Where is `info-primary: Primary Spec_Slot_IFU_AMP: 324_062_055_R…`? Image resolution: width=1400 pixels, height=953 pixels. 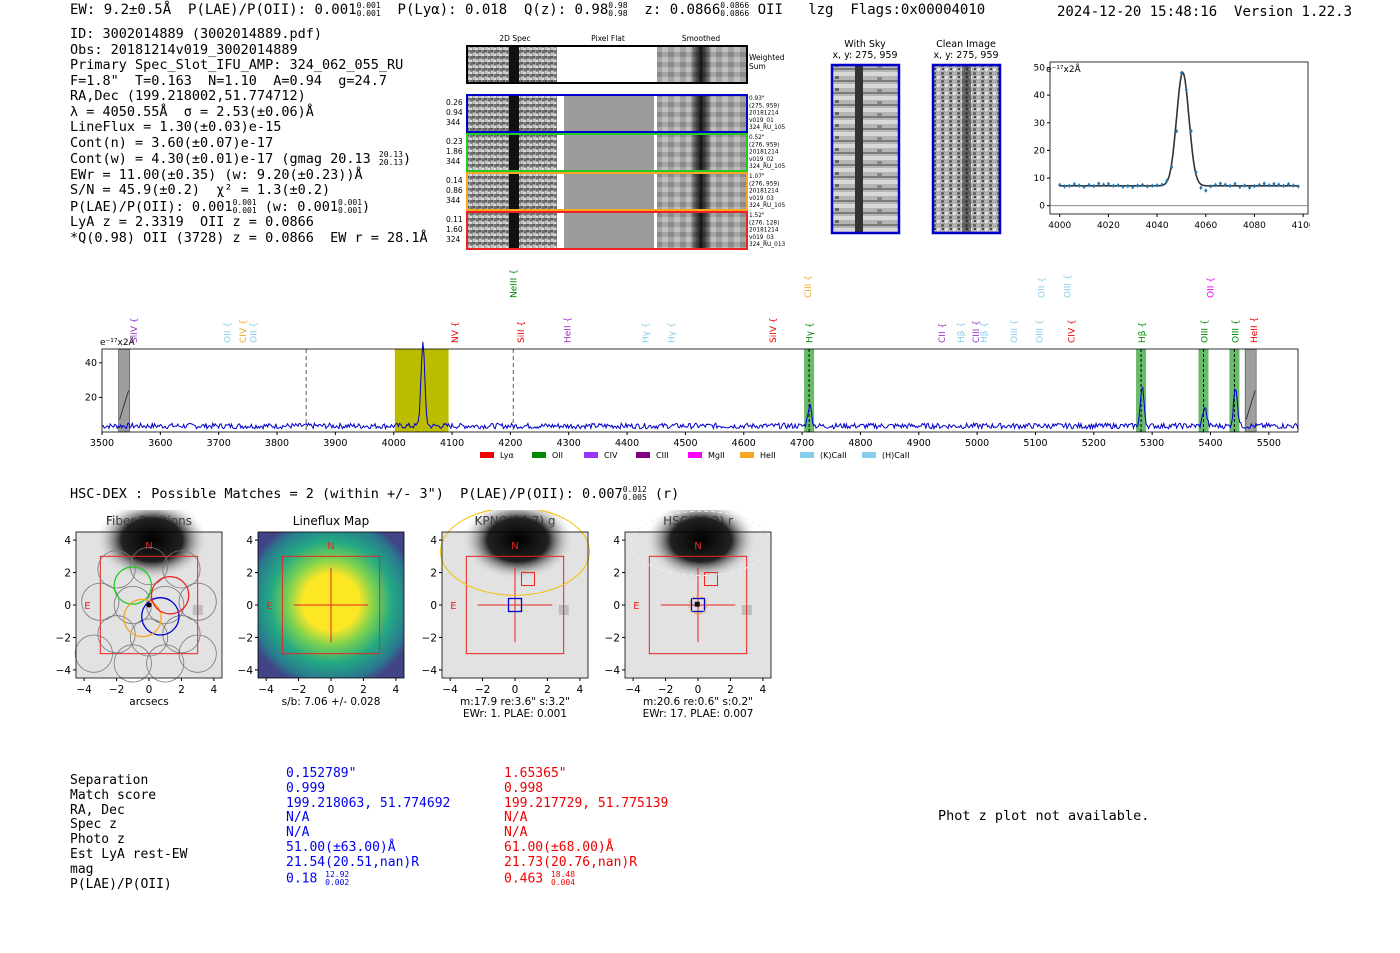
info-primary: Primary Spec_Slot_IFU_AMP: 324_062_055_R… is located at coordinates (237, 65).